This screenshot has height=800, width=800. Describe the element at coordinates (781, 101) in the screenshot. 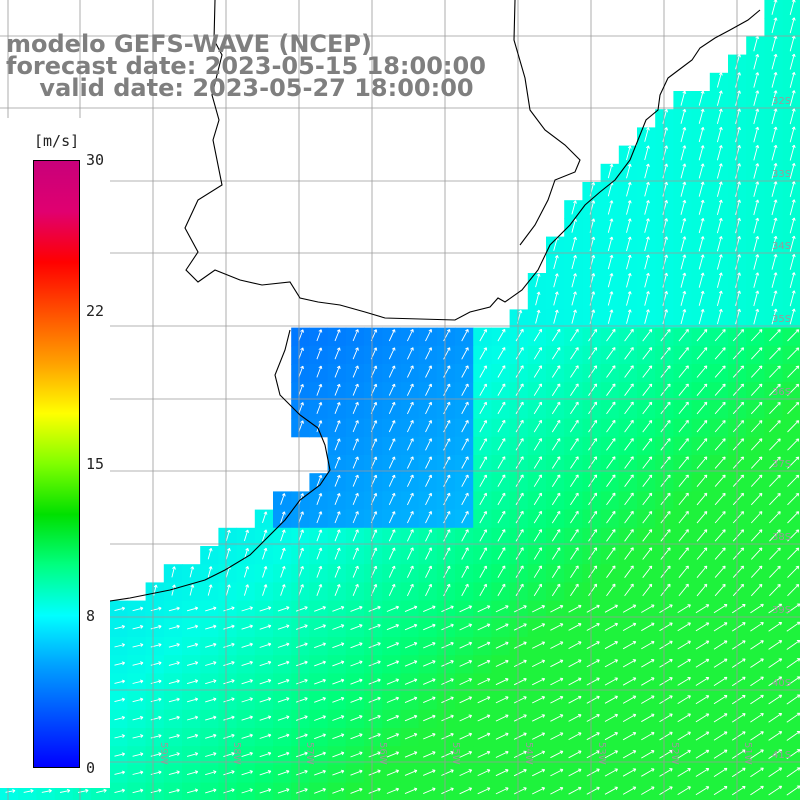

I see `lat-label: 32S` at that location.